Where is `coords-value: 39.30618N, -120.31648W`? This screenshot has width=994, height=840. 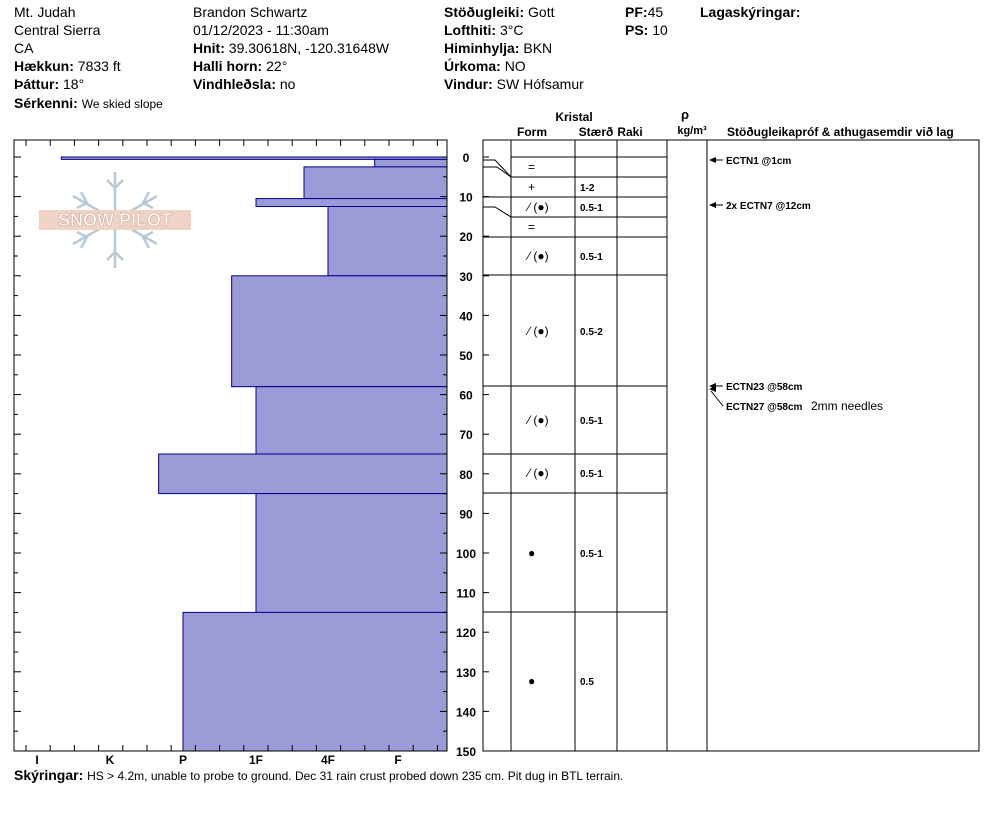
coords-value: 39.30618N, -120.31648W is located at coordinates (309, 48).